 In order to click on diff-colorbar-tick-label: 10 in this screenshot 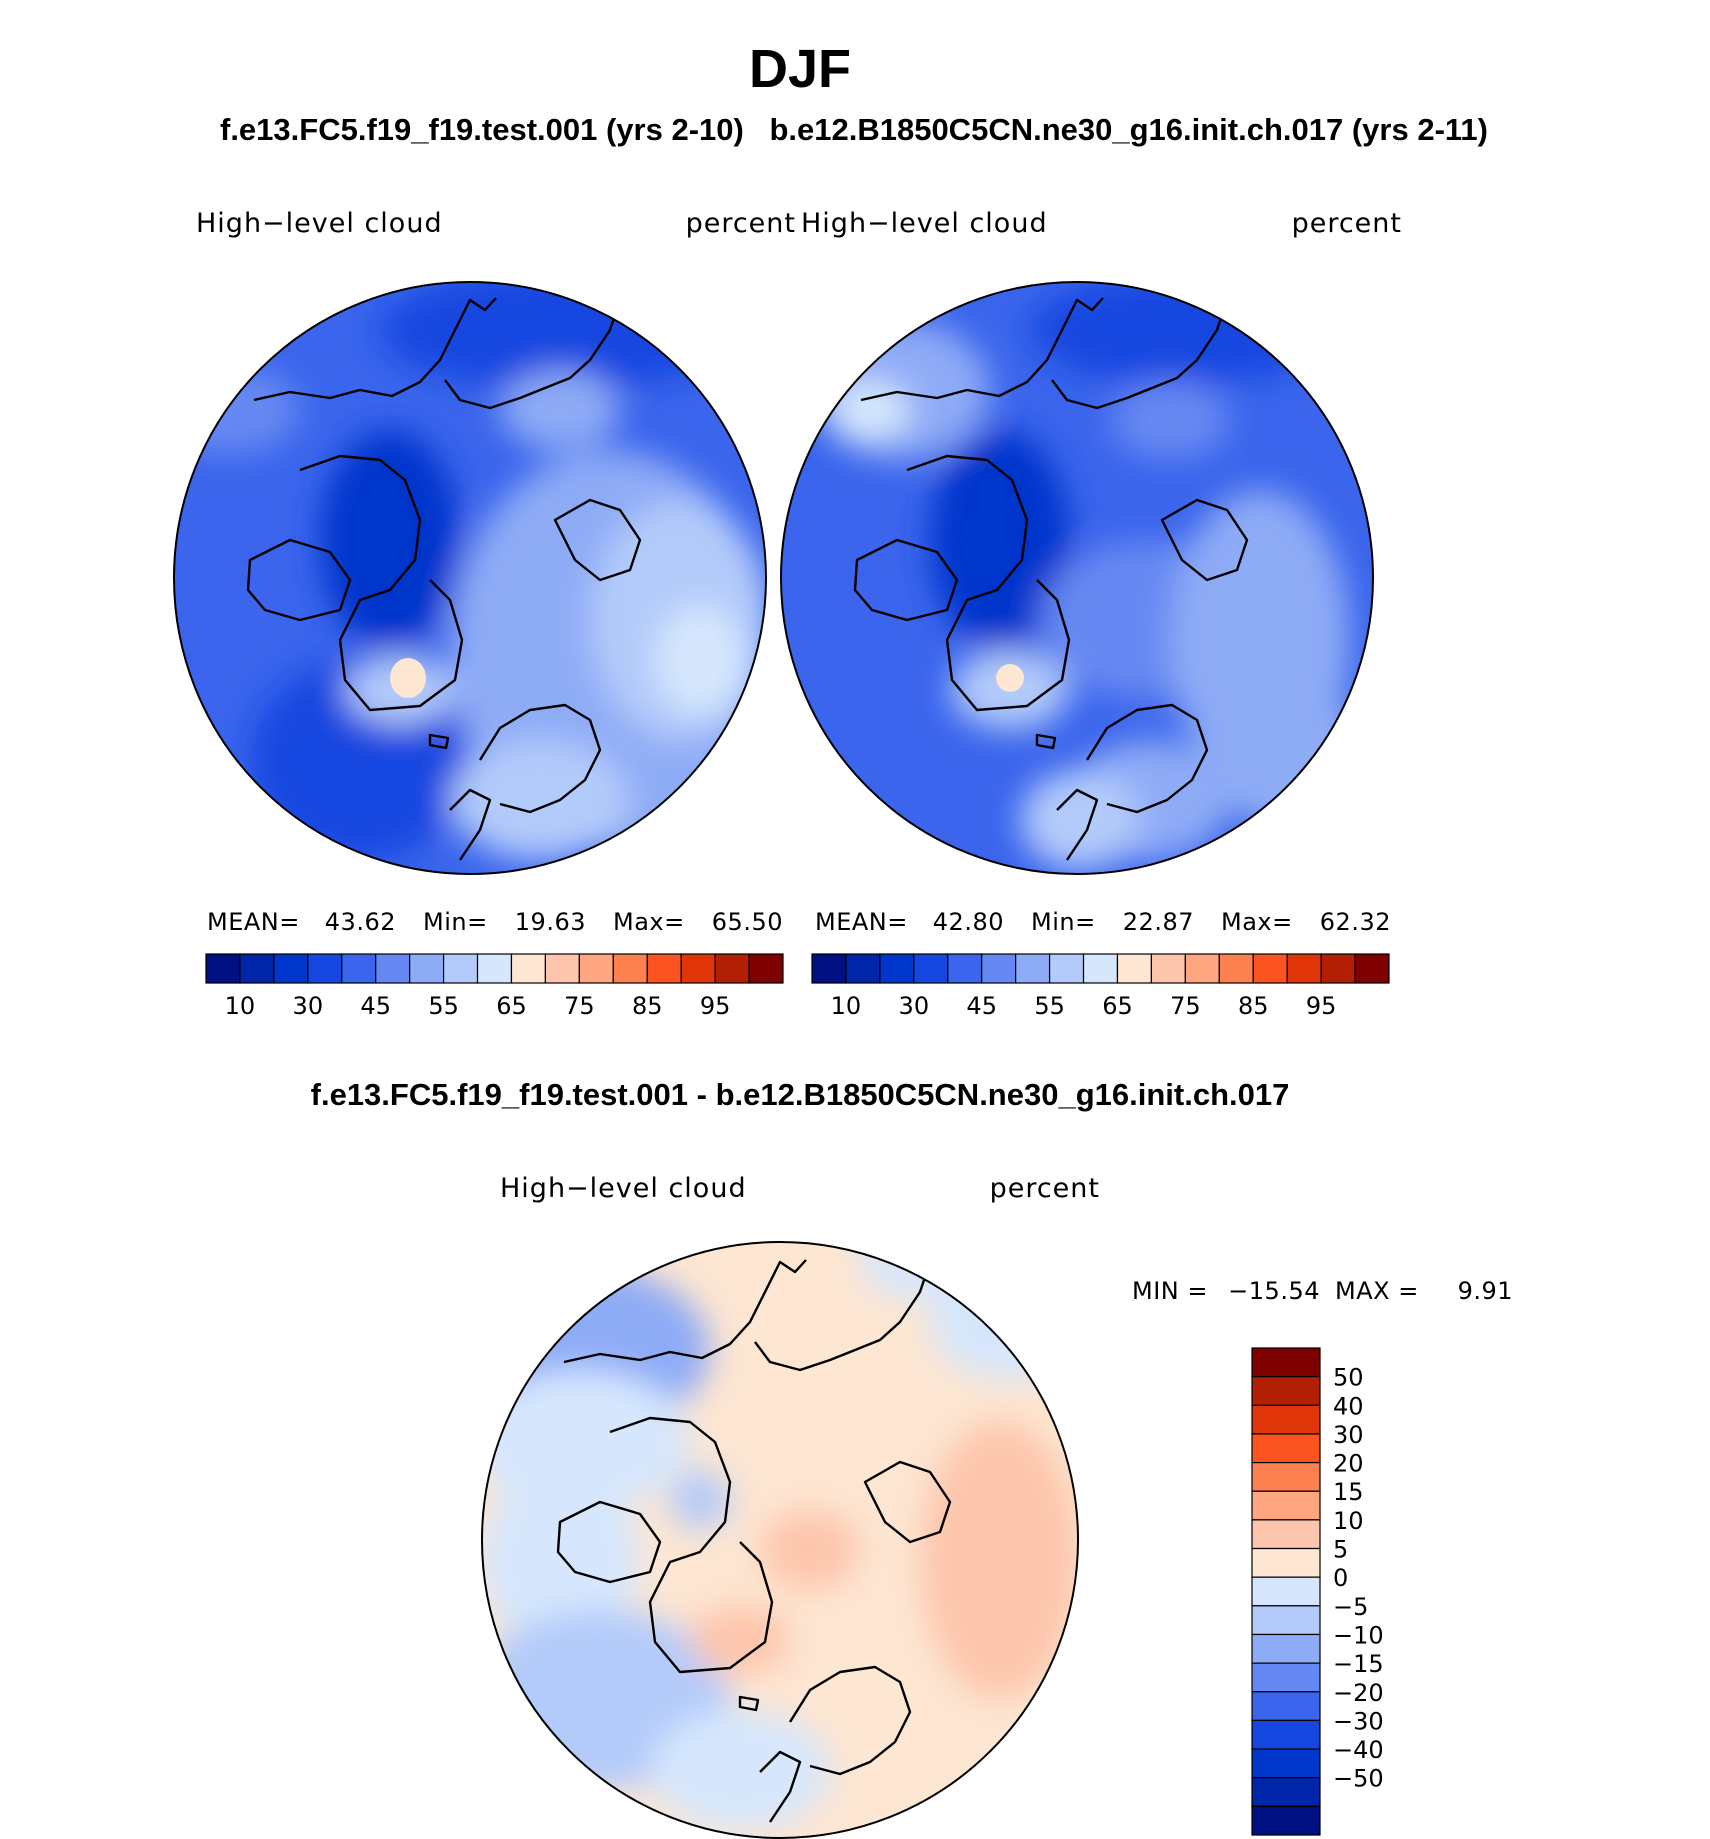, I will do `click(1348, 1521)`.